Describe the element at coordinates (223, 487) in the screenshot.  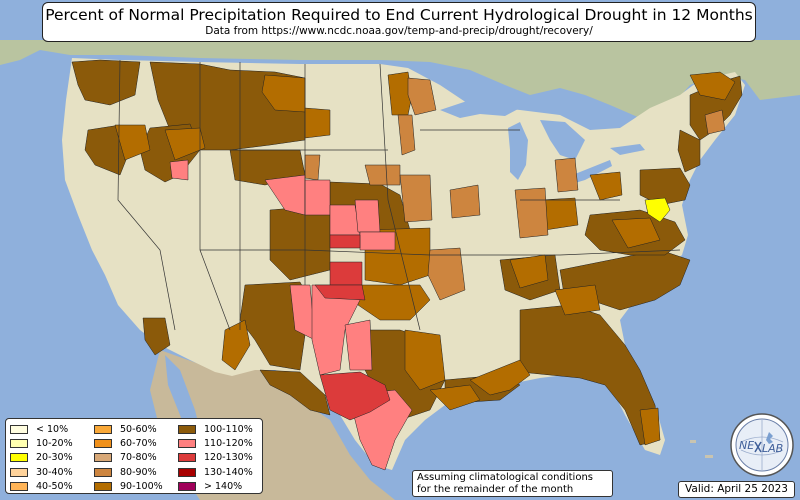
I see `legend-label: > 140%` at that location.